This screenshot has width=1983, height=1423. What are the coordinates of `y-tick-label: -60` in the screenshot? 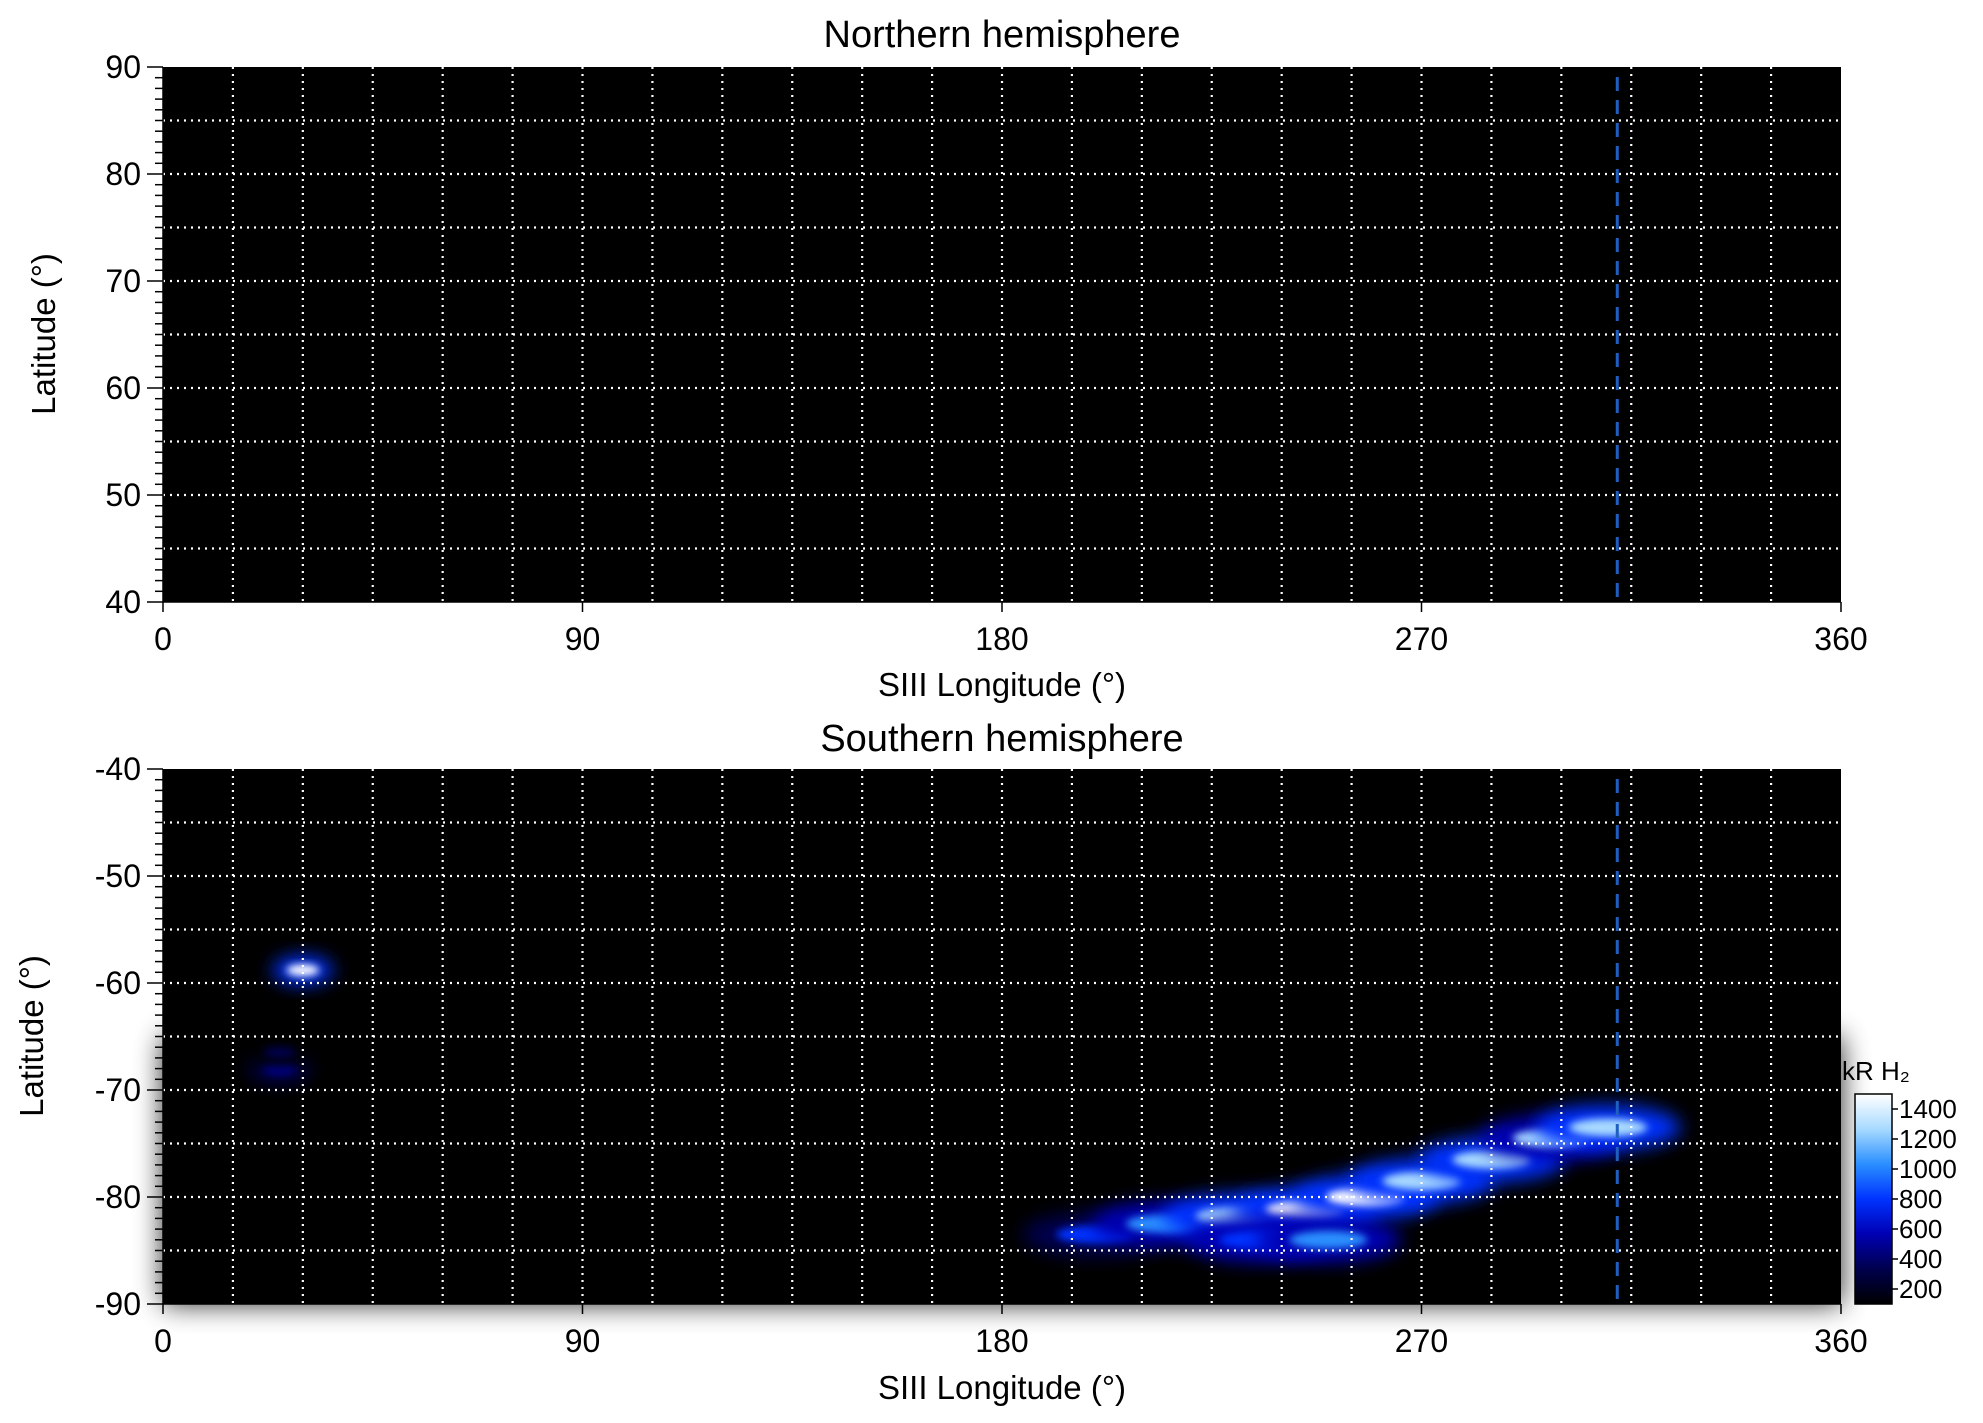 It's located at (118, 983).